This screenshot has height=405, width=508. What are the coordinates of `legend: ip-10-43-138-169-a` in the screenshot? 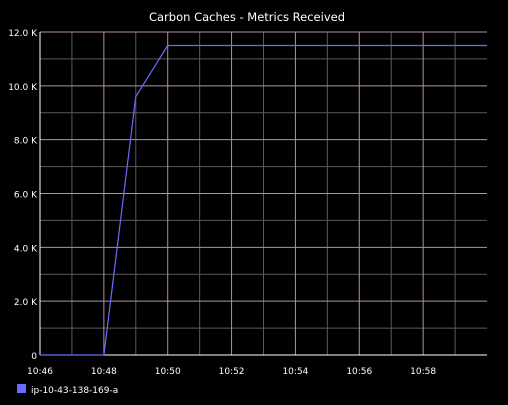 It's located at (67, 390).